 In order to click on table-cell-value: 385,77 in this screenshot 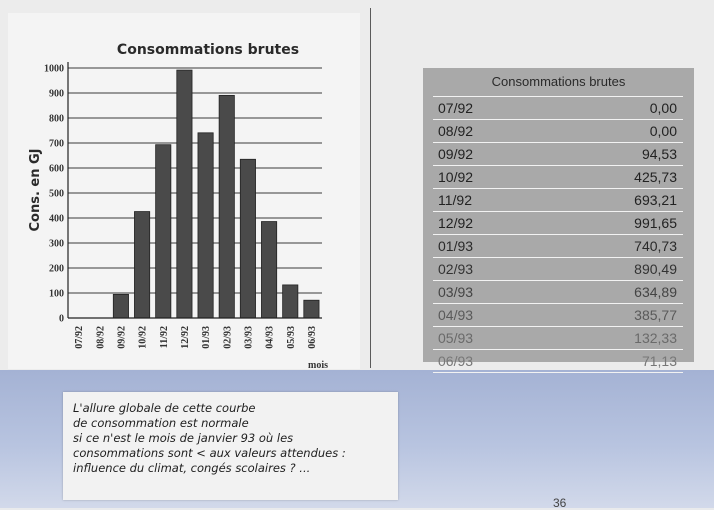, I will do `click(655, 315)`.